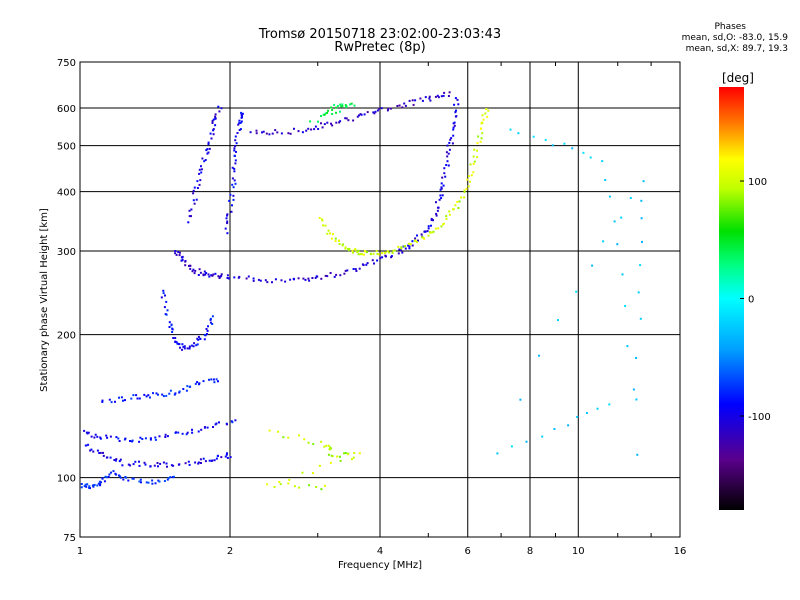 This screenshot has height=600, width=800. Describe the element at coordinates (66, 479) in the screenshot. I see `y-tick-label: 100` at that location.